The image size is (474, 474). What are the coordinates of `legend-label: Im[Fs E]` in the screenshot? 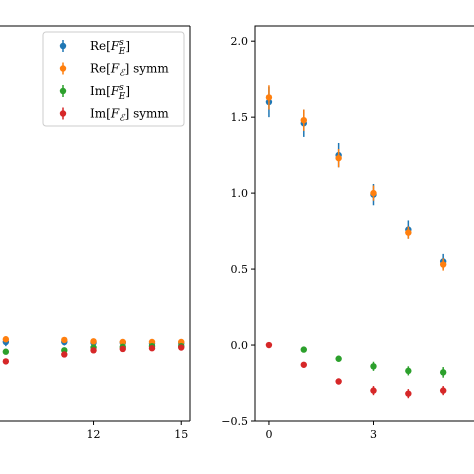 It's located at (110, 92).